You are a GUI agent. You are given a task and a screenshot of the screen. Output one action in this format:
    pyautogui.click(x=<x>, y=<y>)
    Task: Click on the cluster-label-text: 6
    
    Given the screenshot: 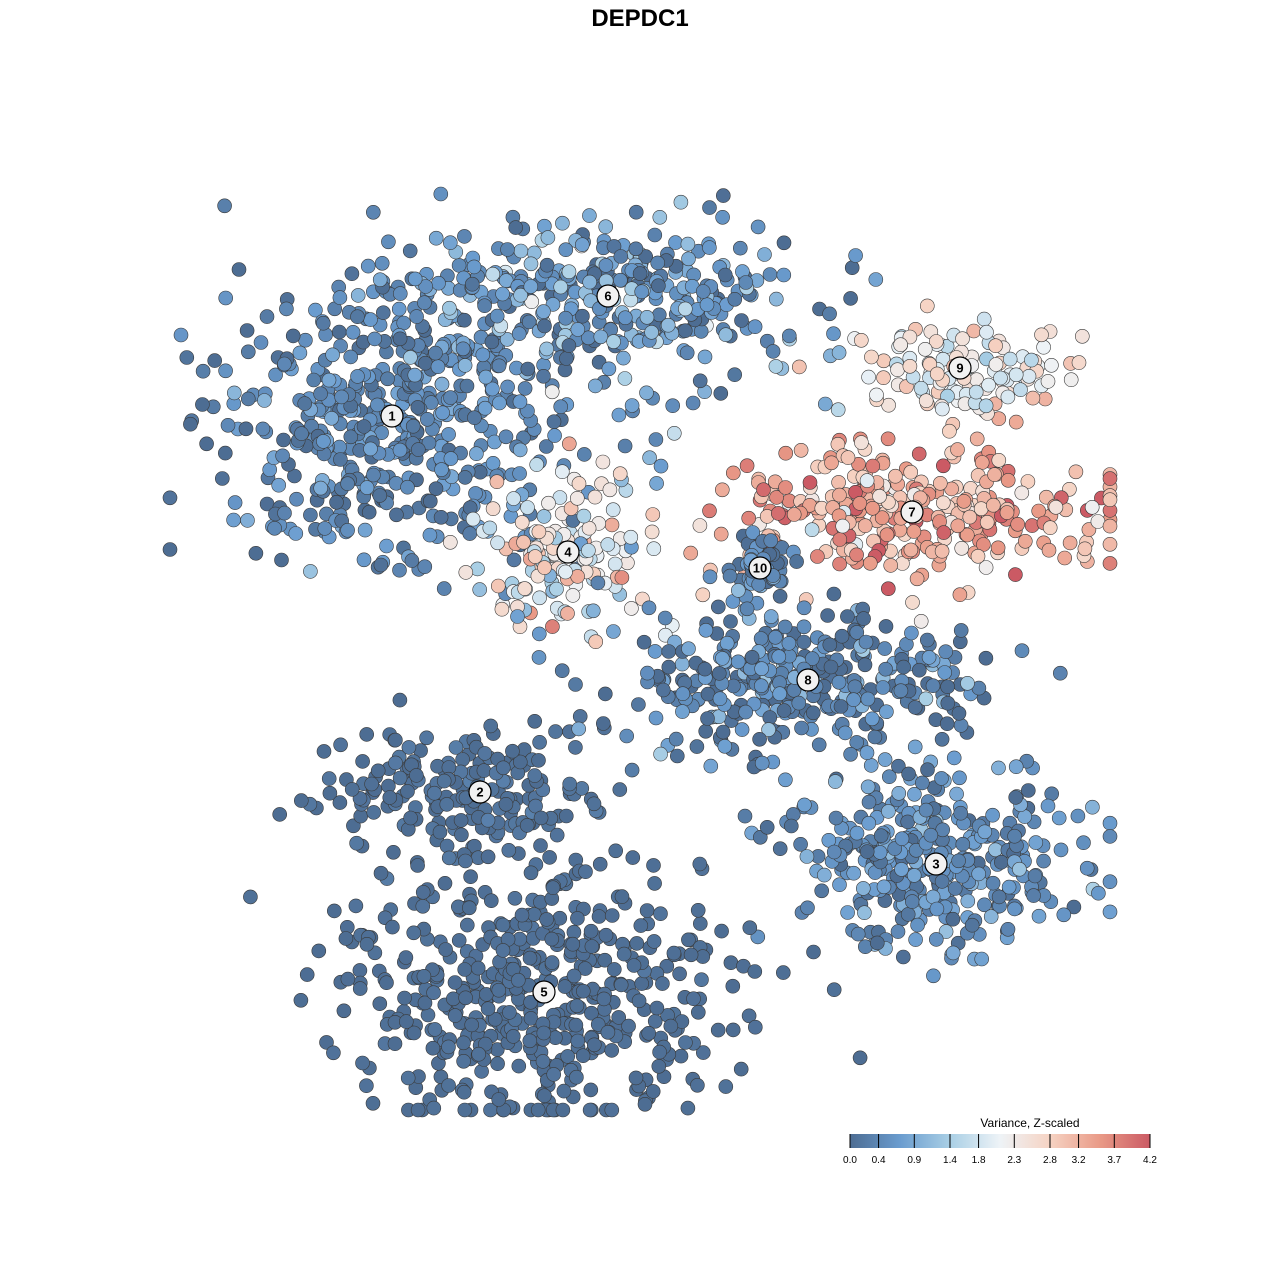 What is the action you would take?
    pyautogui.click(x=607, y=296)
    